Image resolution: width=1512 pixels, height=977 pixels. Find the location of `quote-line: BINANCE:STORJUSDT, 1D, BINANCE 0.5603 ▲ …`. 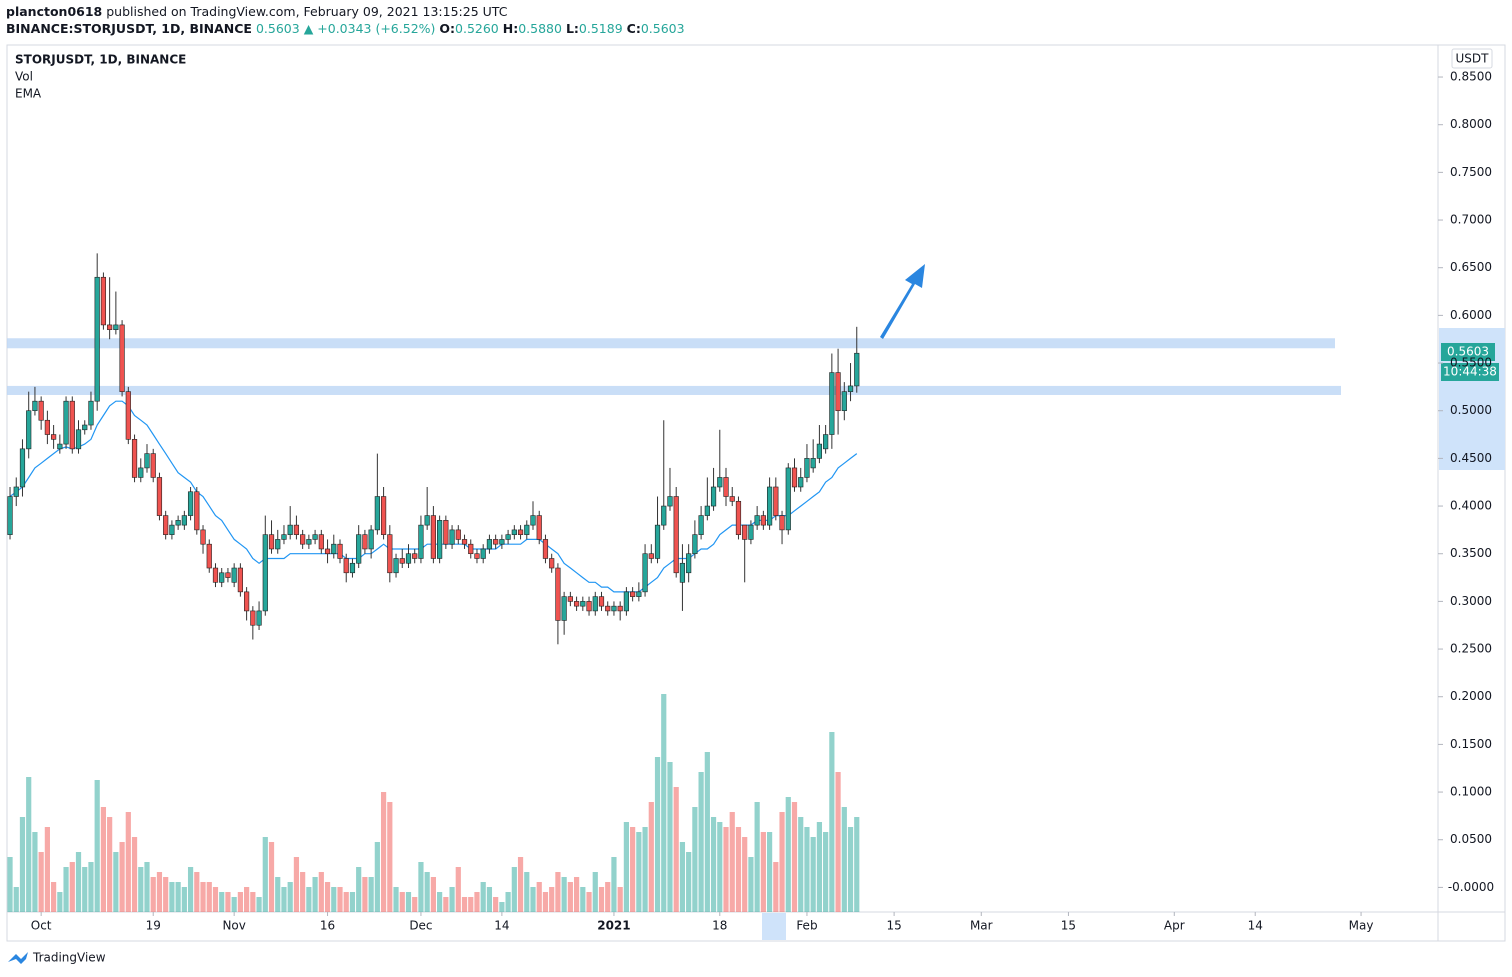

quote-line: BINANCE:STORJUSDT, 1D, BINANCE 0.5603 ▲ … is located at coordinates (345, 28).